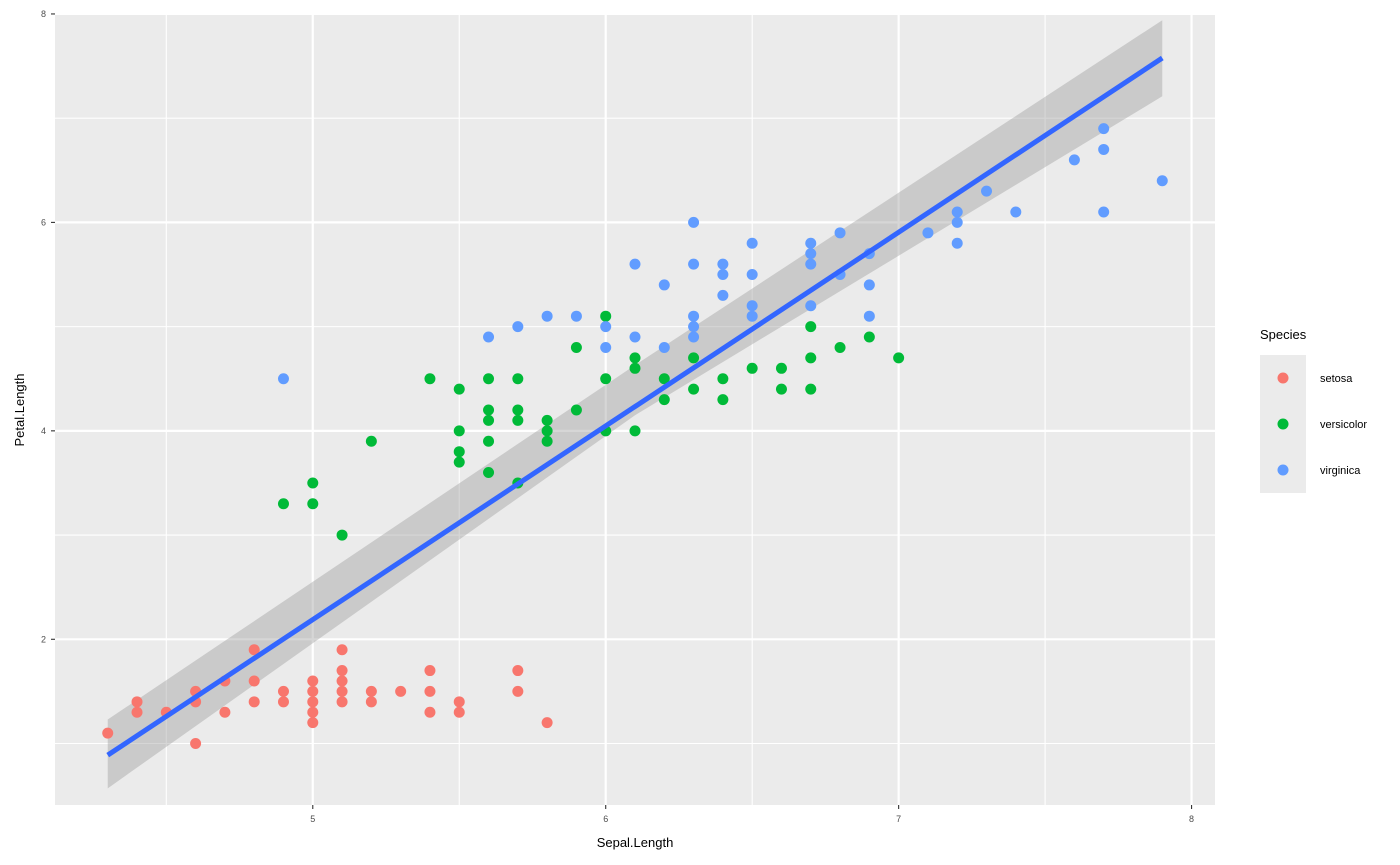 This screenshot has width=1400, height=865. Describe the element at coordinates (635, 842) in the screenshot. I see `x-axis-title: Sepal.Length` at that location.